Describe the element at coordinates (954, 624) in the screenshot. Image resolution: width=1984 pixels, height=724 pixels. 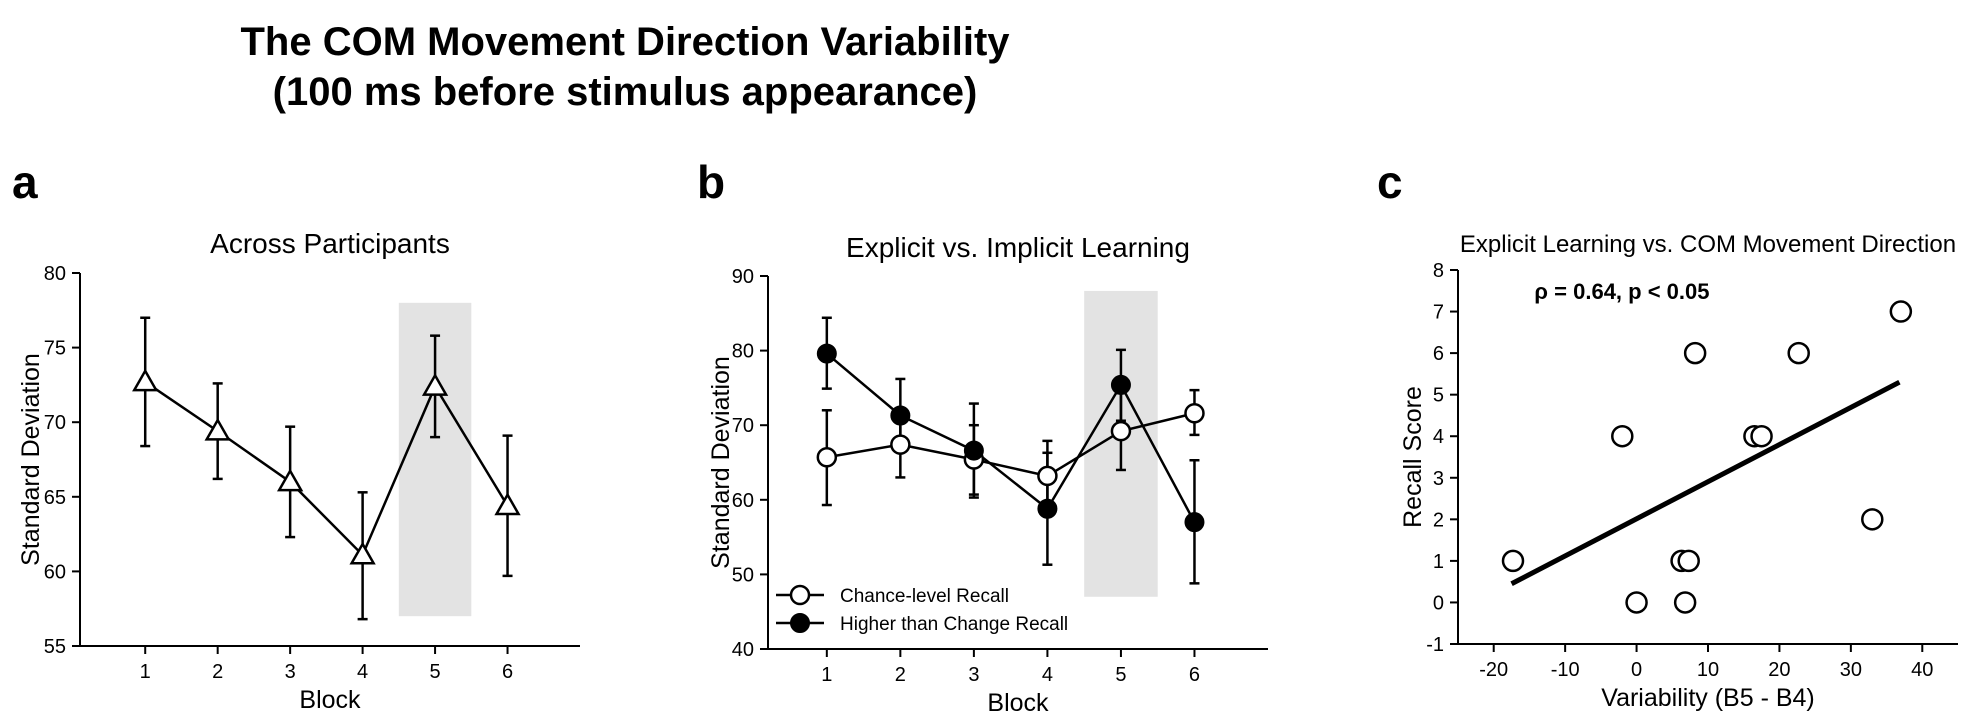
I see `legend-label: Higher than Change Recall` at that location.